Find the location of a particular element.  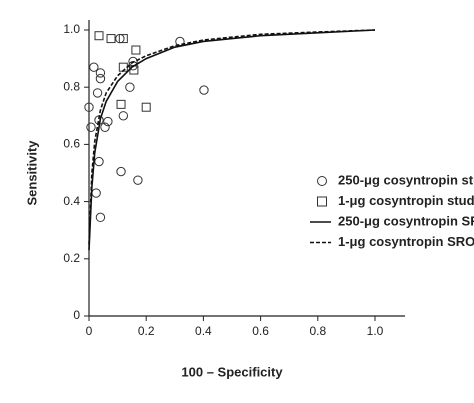

legend-text: 250-μg cosyntropin study is located at coordinates (406, 179).